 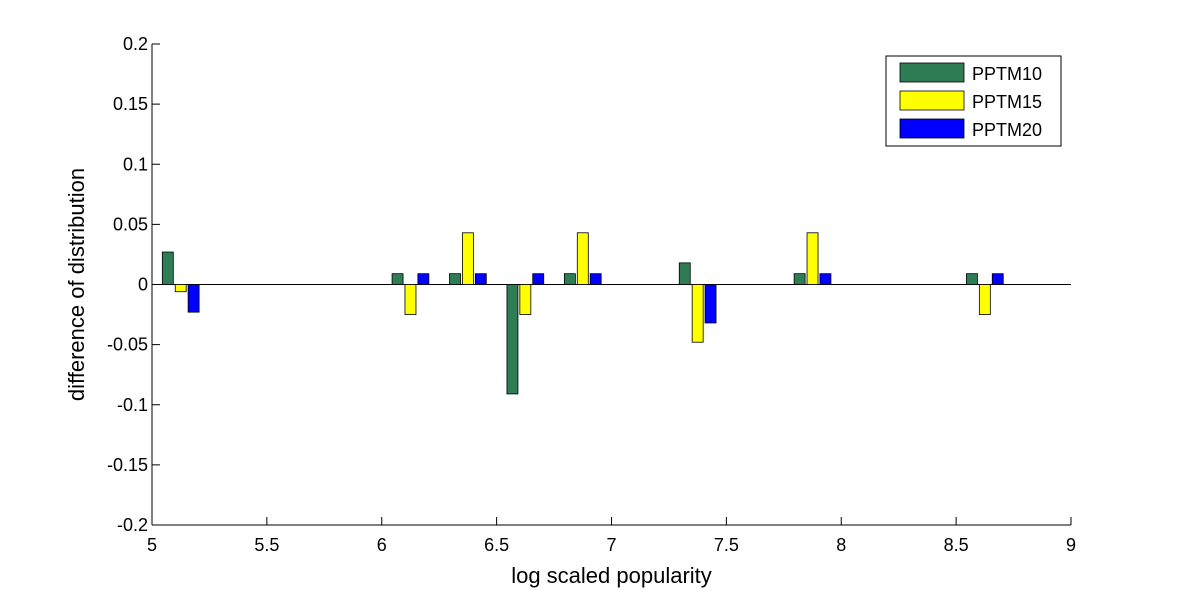 What do you see at coordinates (726, 545) in the screenshot?
I see `x-tick-label: 7.5` at bounding box center [726, 545].